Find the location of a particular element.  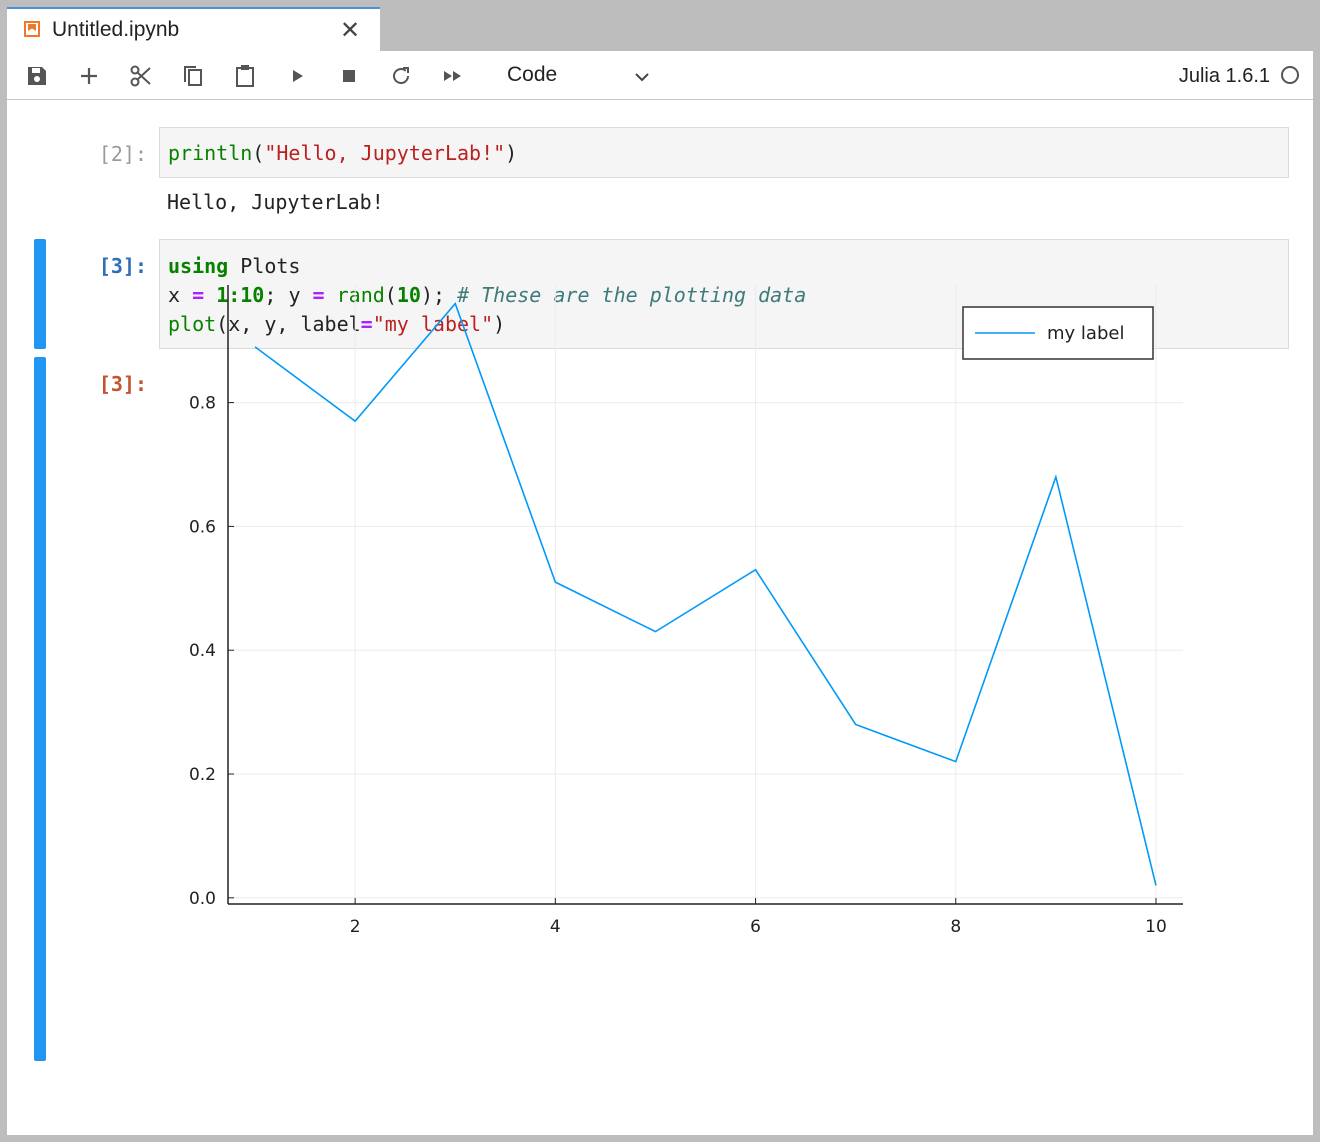

copy-button is located at coordinates (193, 76).